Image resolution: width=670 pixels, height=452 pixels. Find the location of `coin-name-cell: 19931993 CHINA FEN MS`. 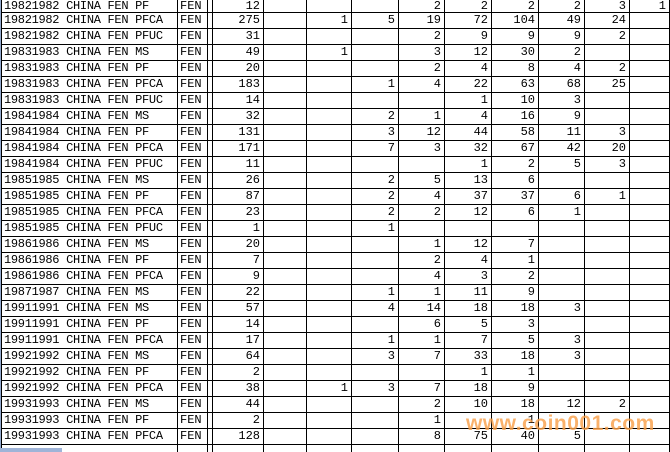

coin-name-cell: 19931993 CHINA FEN MS is located at coordinates (90, 405).